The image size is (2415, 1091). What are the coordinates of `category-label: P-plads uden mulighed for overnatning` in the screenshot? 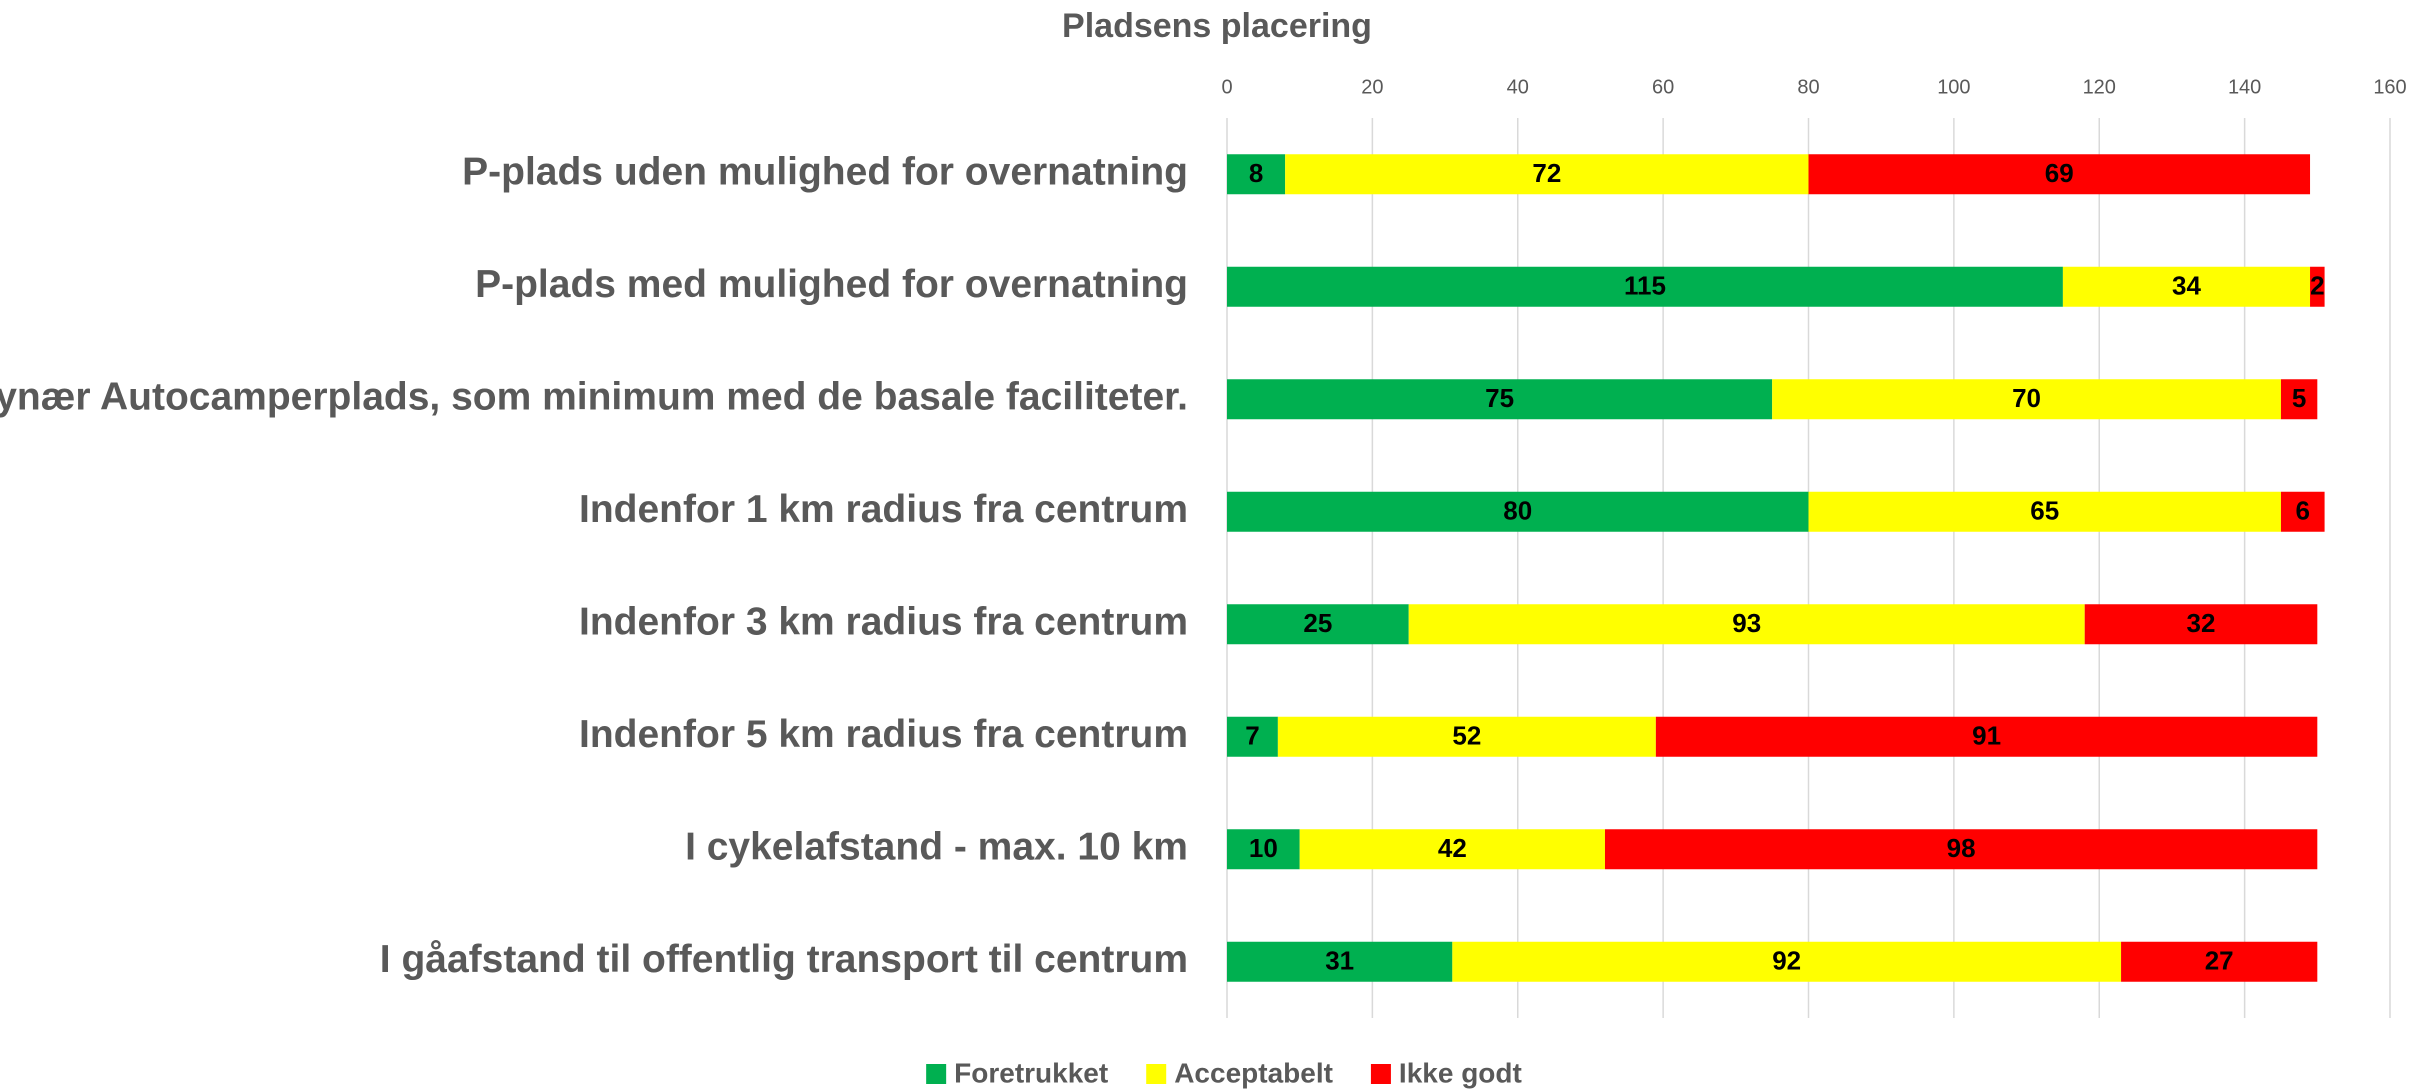 It's located at (825, 172).